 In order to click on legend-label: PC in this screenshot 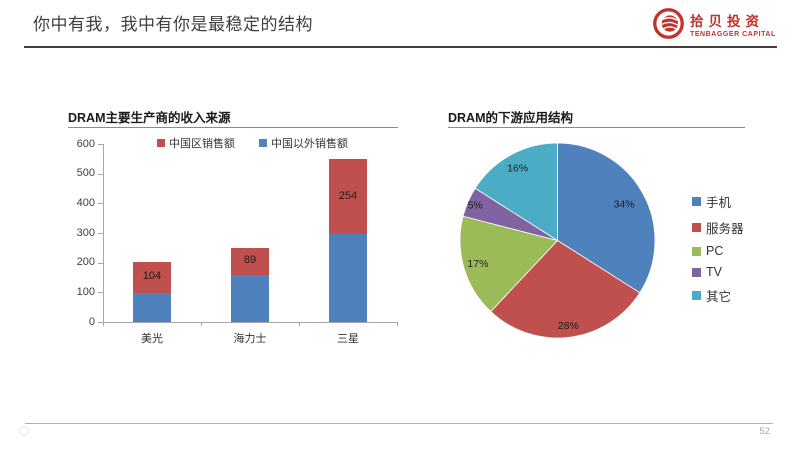, I will do `click(715, 251)`.